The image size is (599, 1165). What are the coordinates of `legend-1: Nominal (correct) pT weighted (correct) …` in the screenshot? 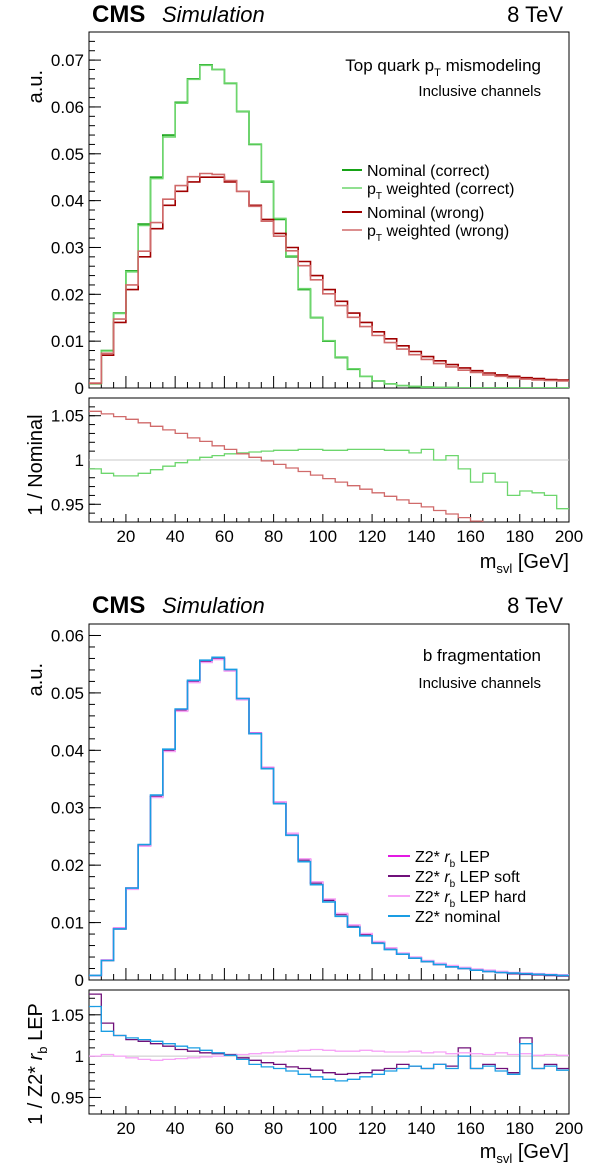 It's located at (428, 203).